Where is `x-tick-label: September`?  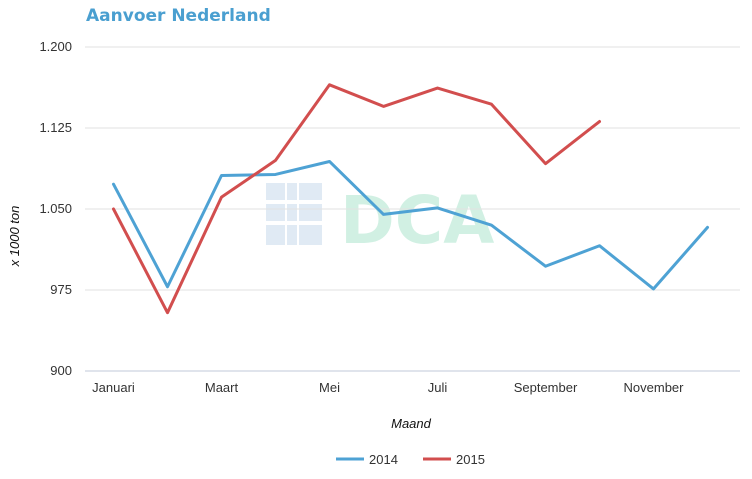
x-tick-label: September is located at coordinates (546, 387).